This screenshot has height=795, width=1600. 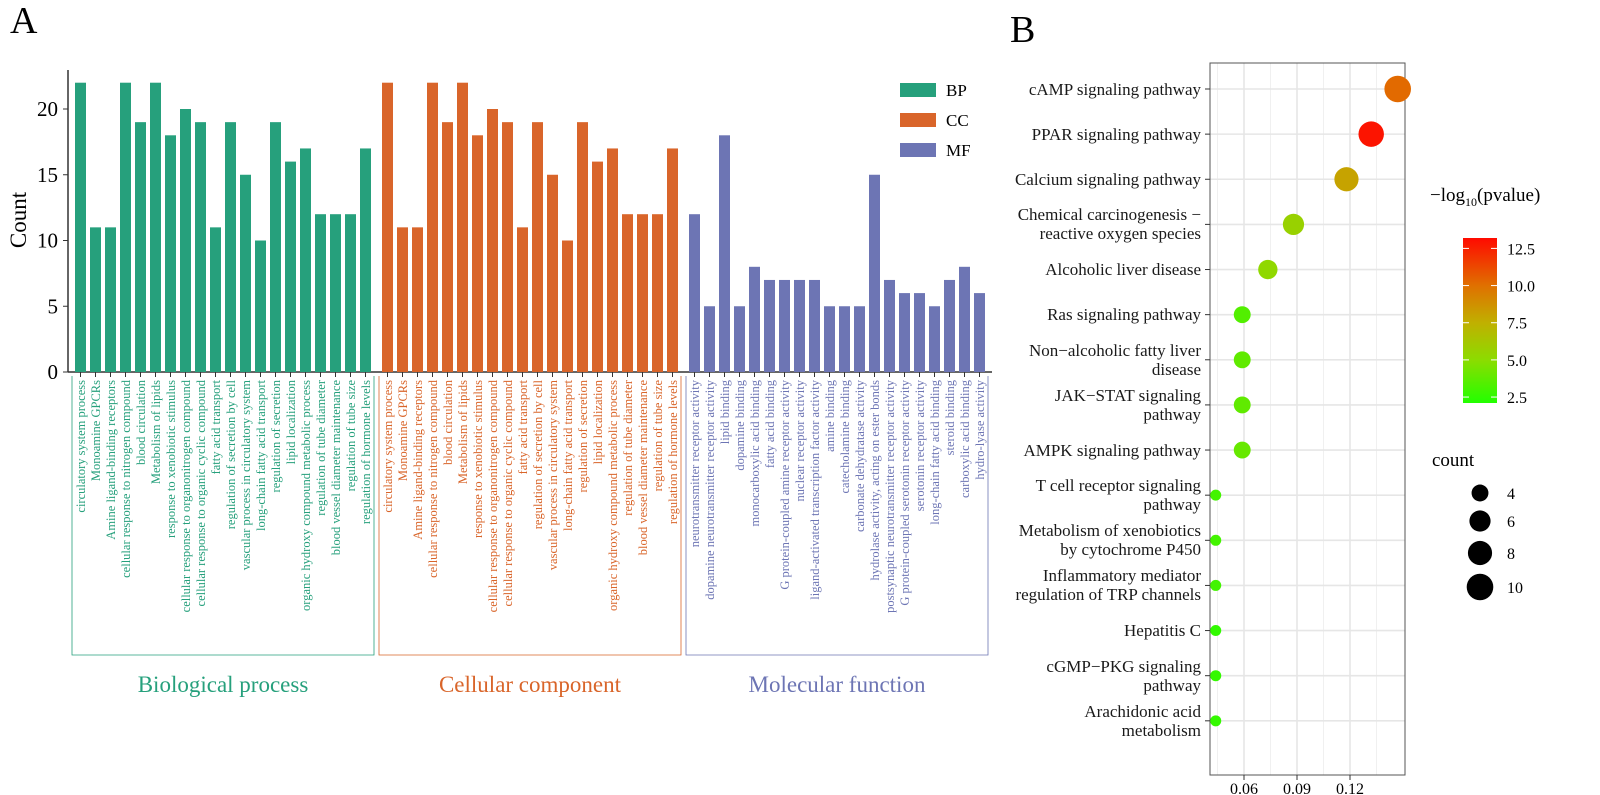 I want to click on x-tick-label: amine binding, so click(x=830, y=415).